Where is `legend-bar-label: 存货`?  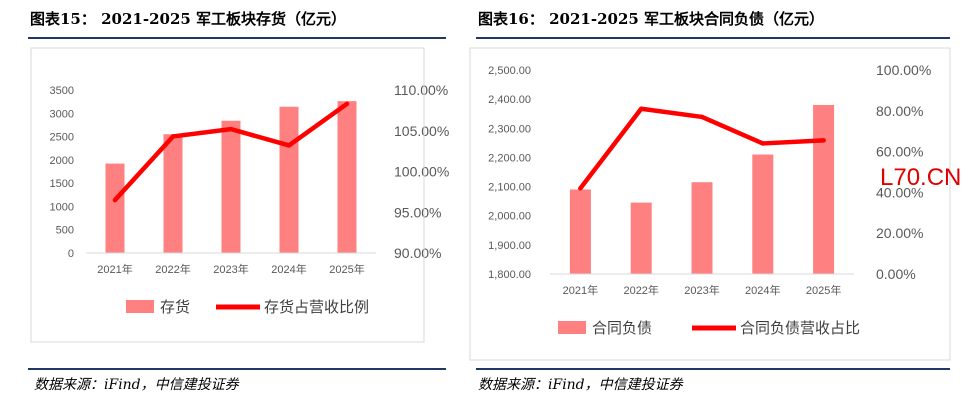 legend-bar-label: 存货 is located at coordinates (175, 307).